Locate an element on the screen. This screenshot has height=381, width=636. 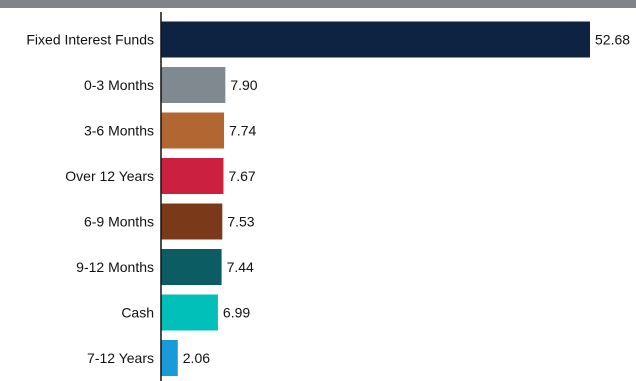
category-label-7: 7-12 Years is located at coordinates (120, 358).